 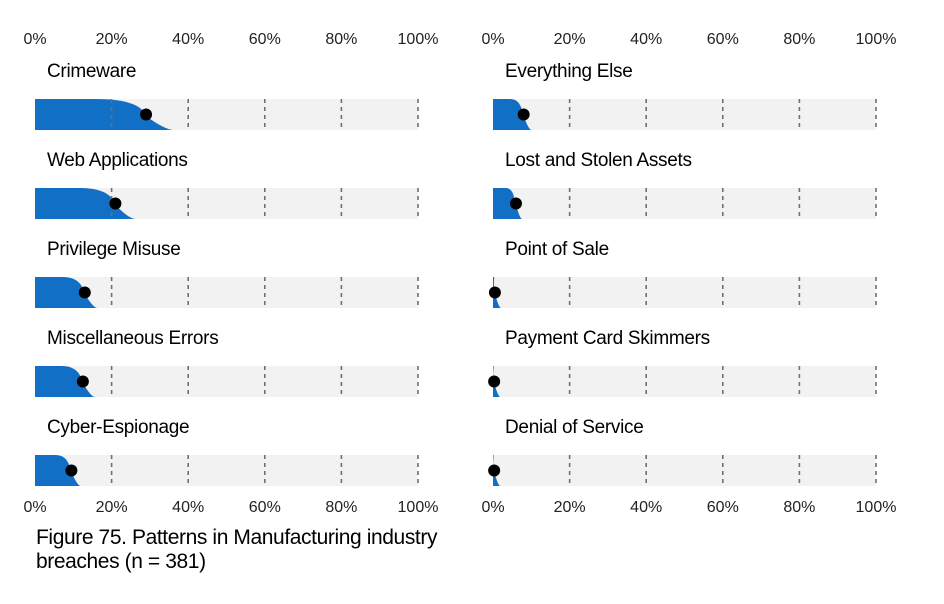 What do you see at coordinates (118, 427) in the screenshot?
I see `category-label: Cyber-Espionage` at bounding box center [118, 427].